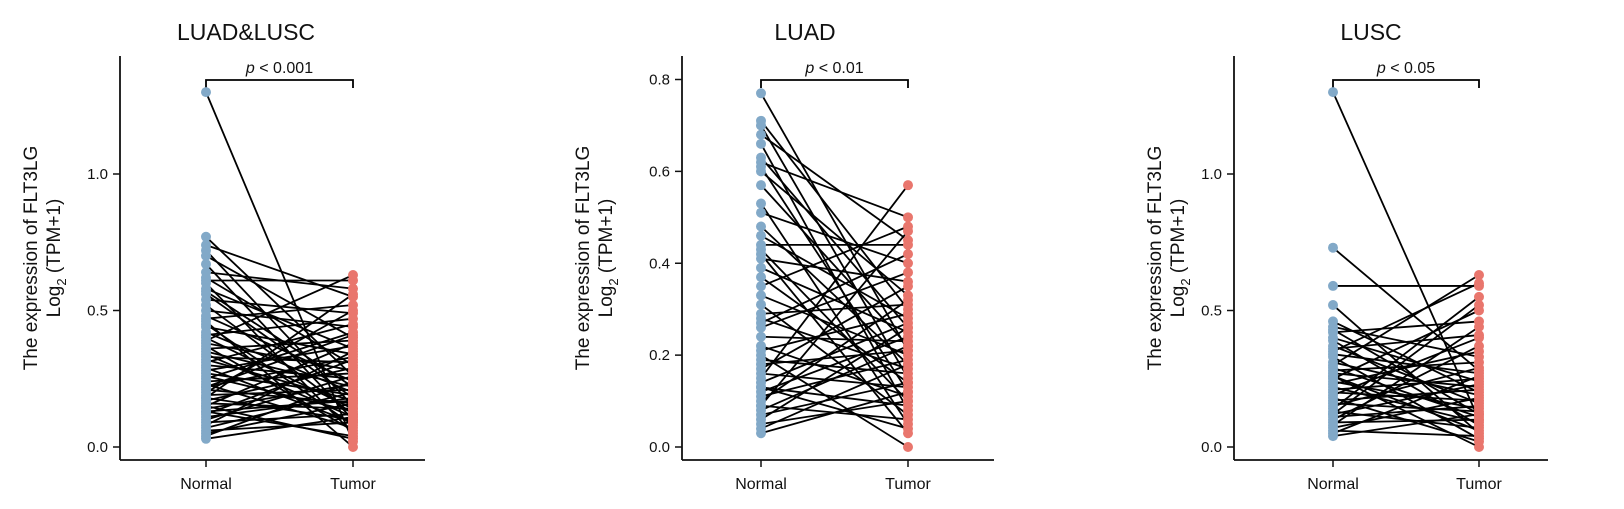 This screenshot has width=1624, height=509. I want to click on y-tick-label: 0.2, so click(659, 355).